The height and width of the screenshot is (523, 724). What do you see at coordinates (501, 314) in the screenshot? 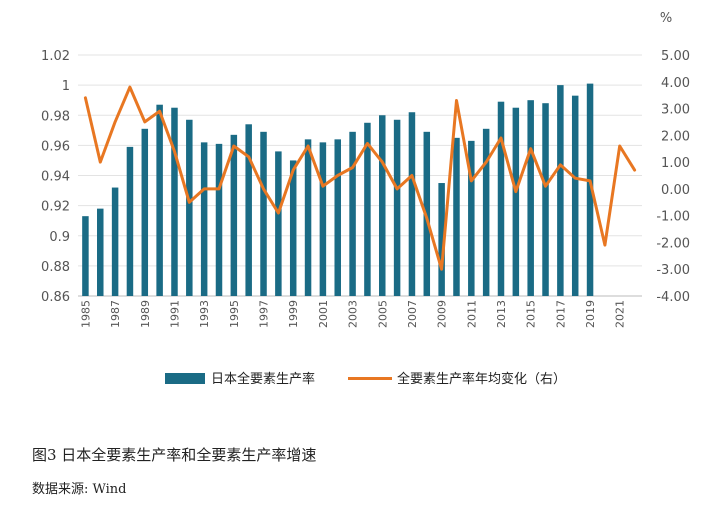
I see `x-tick-label: 2013` at bounding box center [501, 314].